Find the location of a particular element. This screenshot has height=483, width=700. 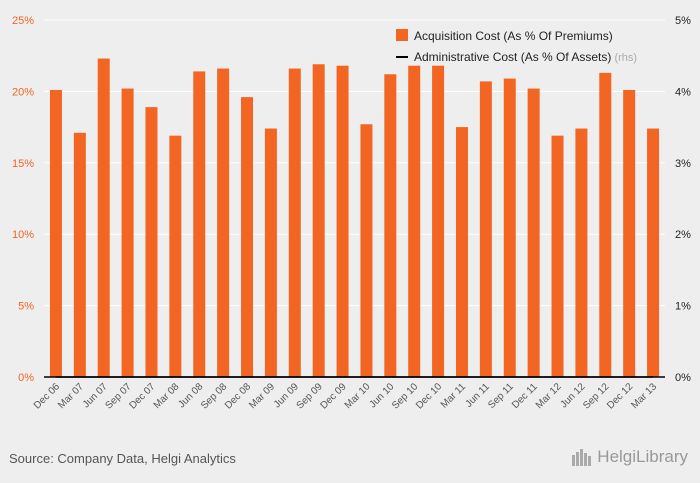

x-tick-label: Mar 07 is located at coordinates (71, 396).